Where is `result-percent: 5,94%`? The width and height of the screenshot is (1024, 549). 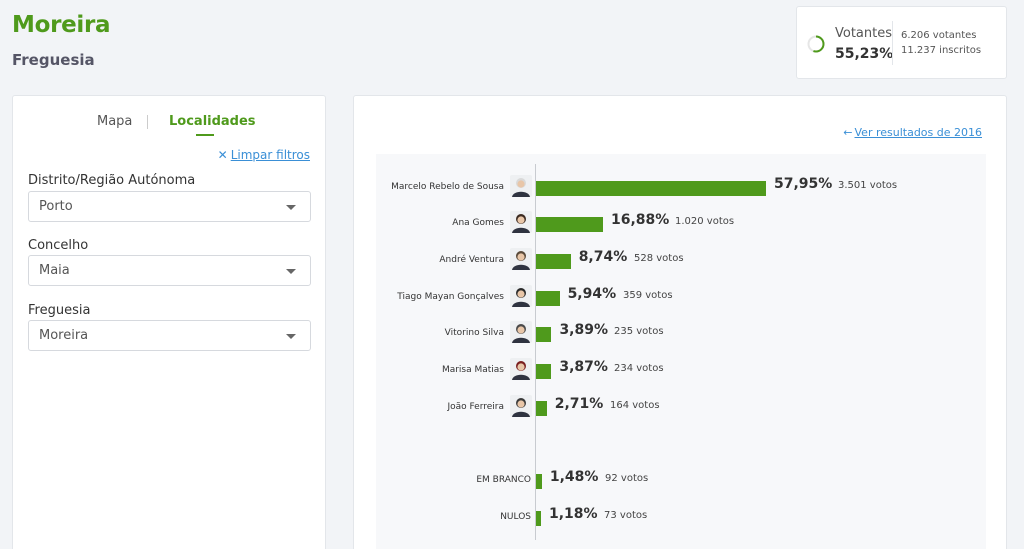 result-percent: 5,94% is located at coordinates (592, 294).